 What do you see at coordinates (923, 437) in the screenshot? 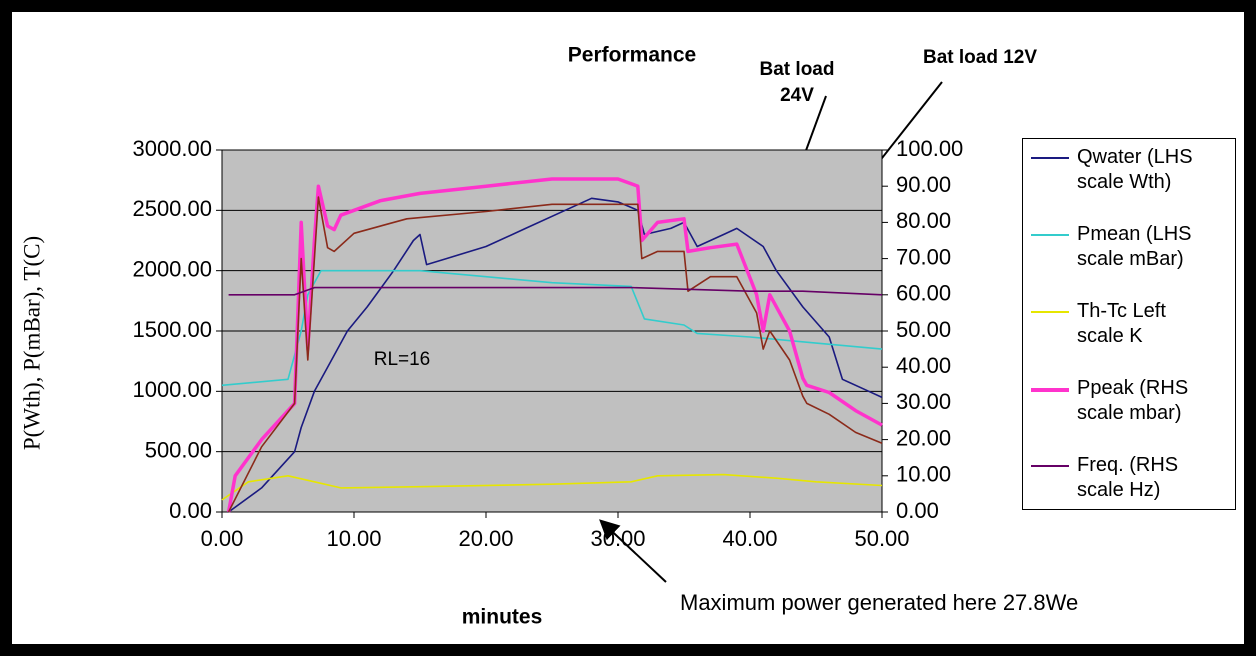
I see `y2-tick-label: 20.00` at bounding box center [923, 437].